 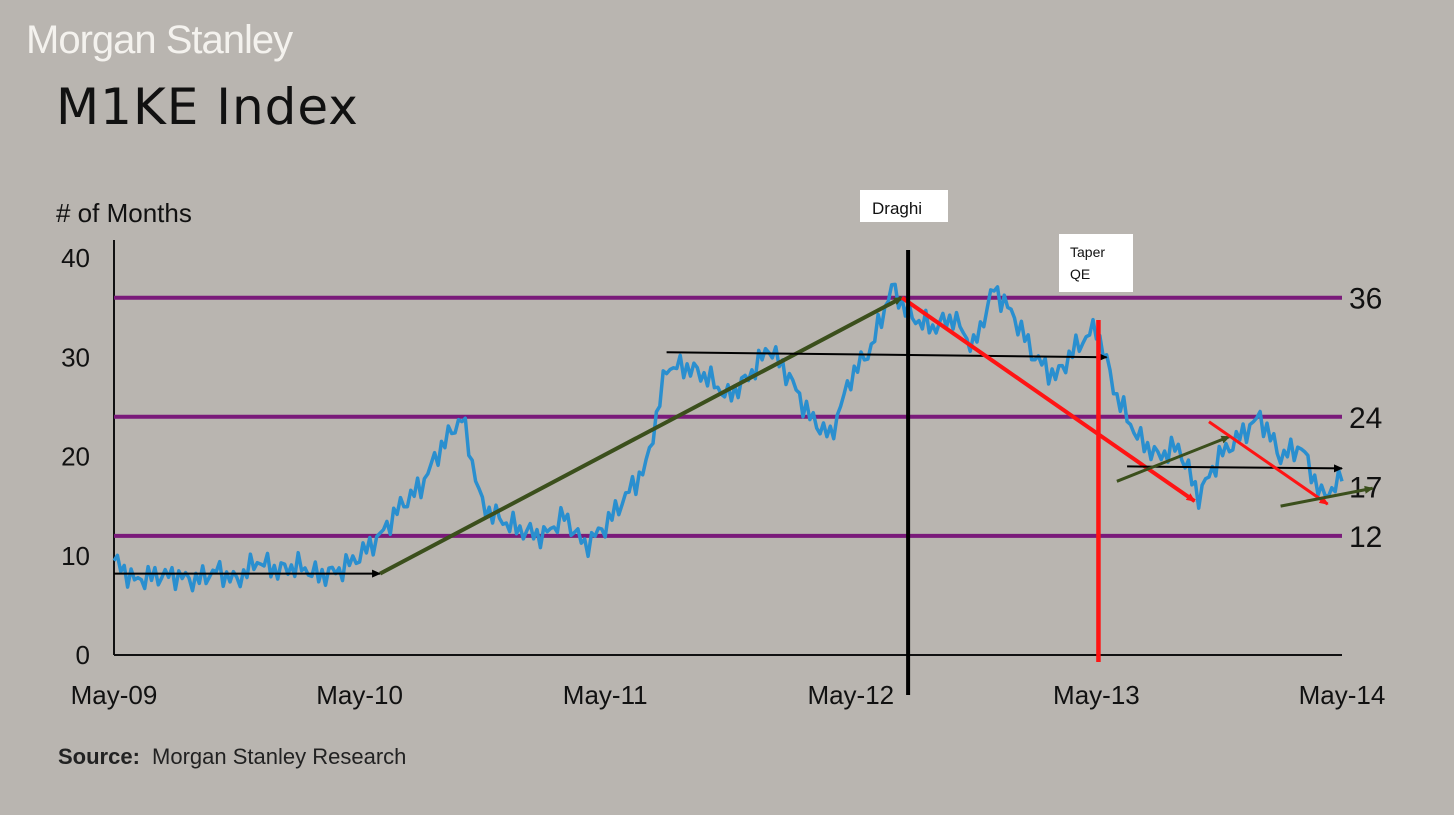 What do you see at coordinates (1342, 695) in the screenshot?
I see `x-tick-label: May-14` at bounding box center [1342, 695].